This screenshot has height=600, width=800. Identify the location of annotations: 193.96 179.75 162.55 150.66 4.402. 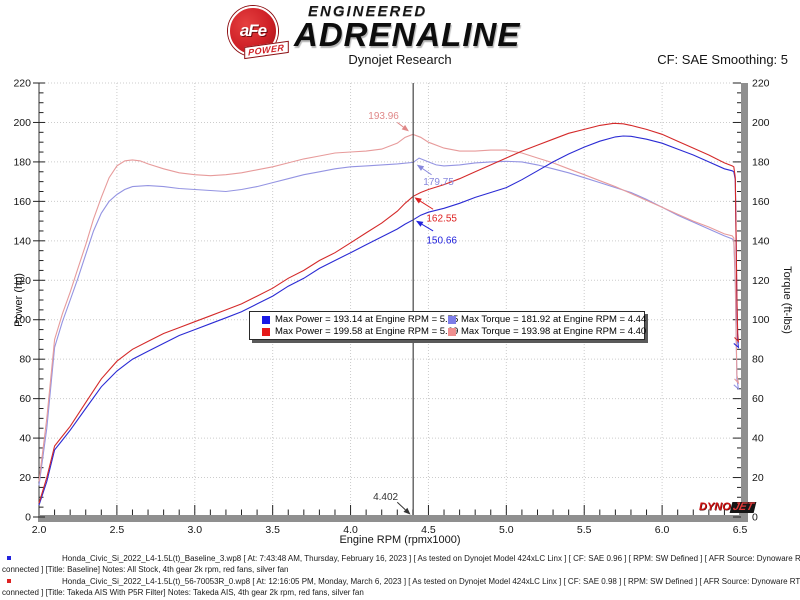
(412, 313).